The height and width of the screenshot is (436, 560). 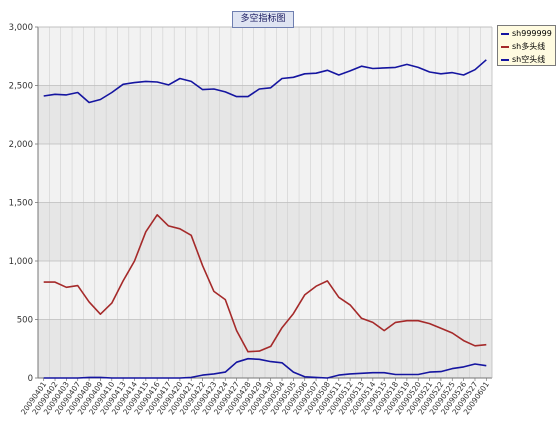 What do you see at coordinates (505, 33) in the screenshot?
I see `legend-swatch-sh999999` at bounding box center [505, 33].